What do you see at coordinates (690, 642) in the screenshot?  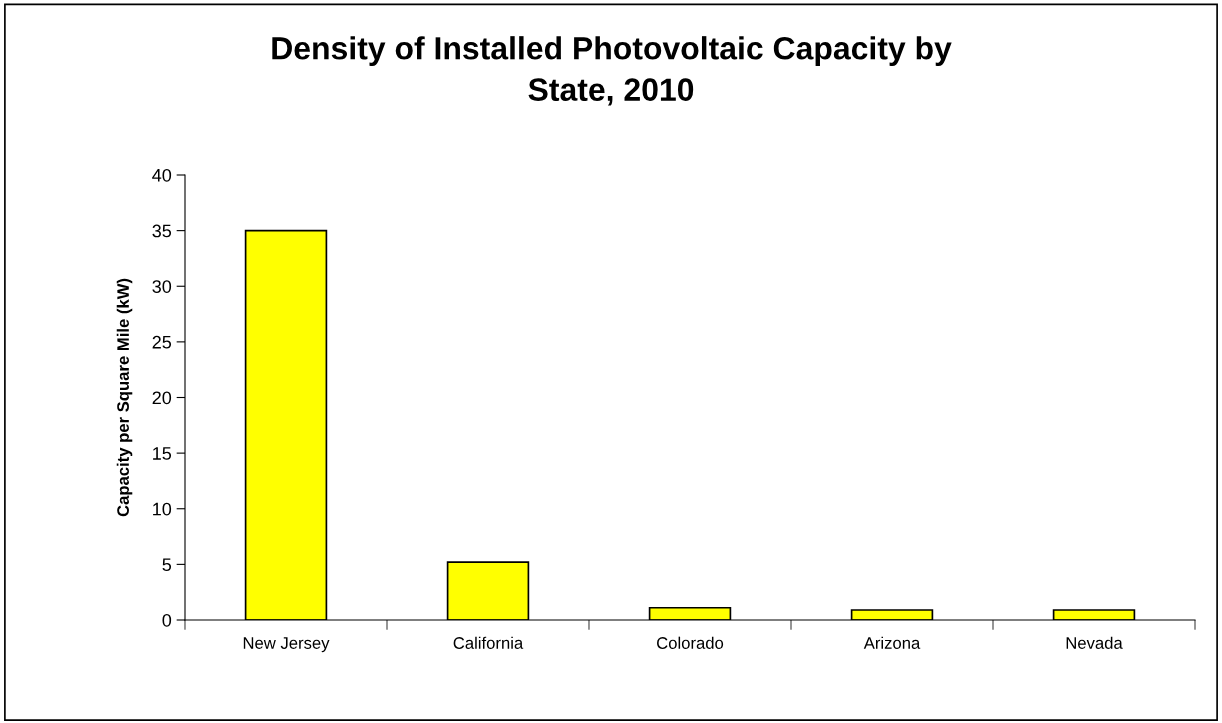 I see `x-tick-label: Colorado` at bounding box center [690, 642].